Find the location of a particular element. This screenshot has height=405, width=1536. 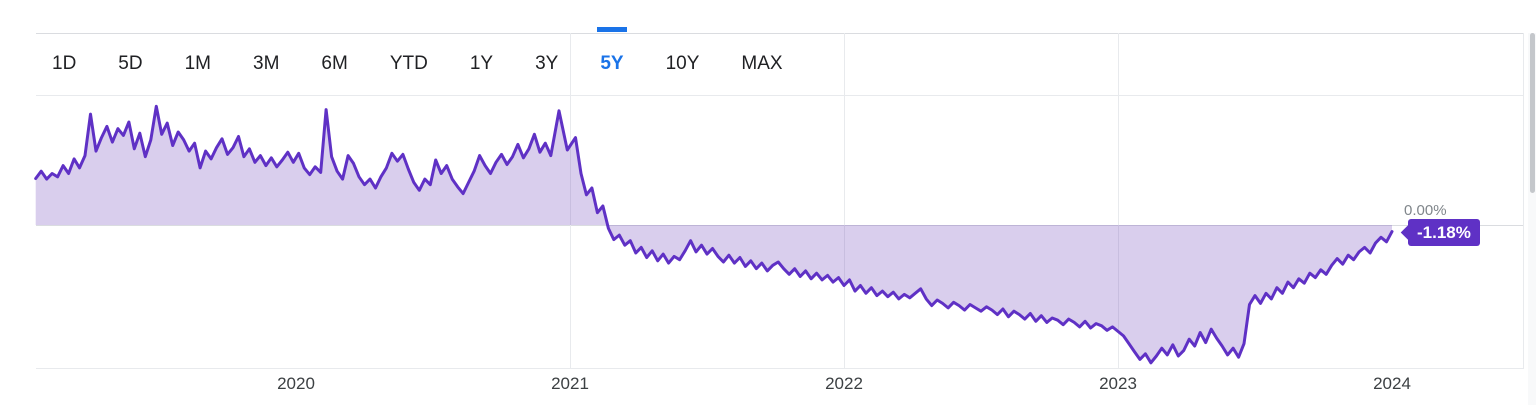

tab-max: MAX is located at coordinates (761, 64).